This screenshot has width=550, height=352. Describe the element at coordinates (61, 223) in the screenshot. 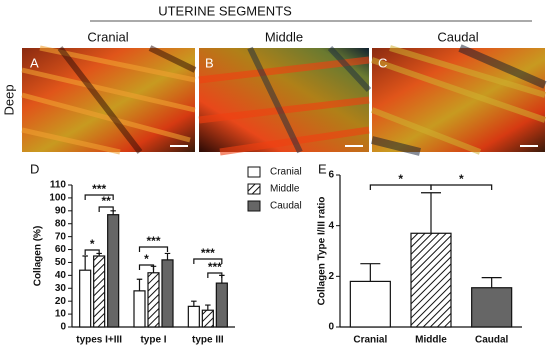

I see `y-tick-label: 80` at that location.